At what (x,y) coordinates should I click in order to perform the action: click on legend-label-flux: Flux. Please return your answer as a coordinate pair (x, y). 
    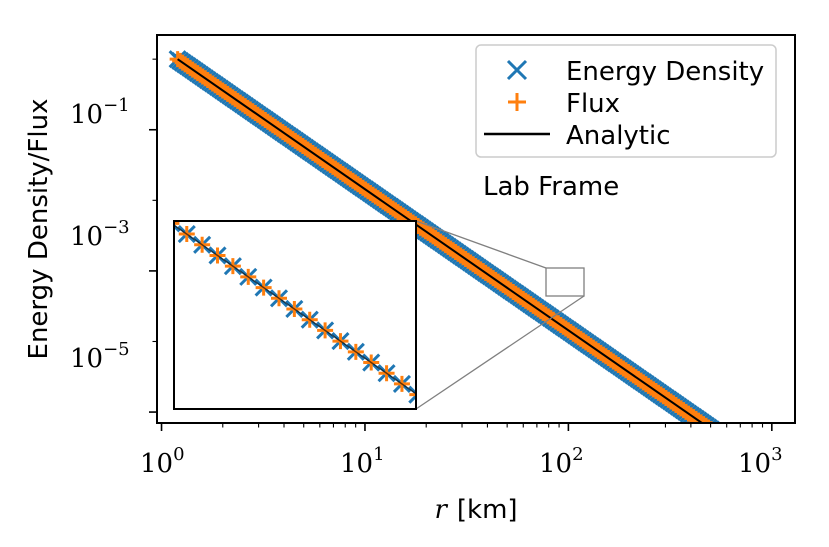
    Looking at the image, I should click on (593, 104).